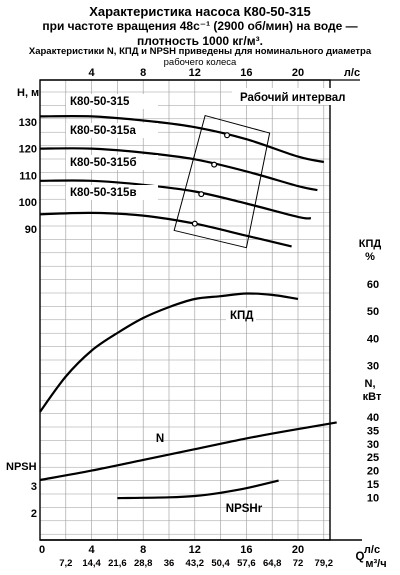  Describe the element at coordinates (103, 131) in the screenshot. I see `head-curve-label-1: К80-50-315а` at that location.